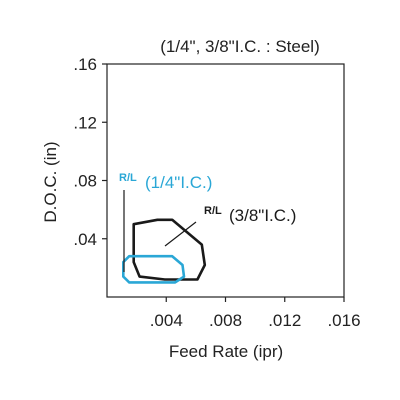 Image resolution: width=400 pixels, height=400 pixels. What do you see at coordinates (169, 249) in the screenshot?
I see `region-3-8-ic` at bounding box center [169, 249].